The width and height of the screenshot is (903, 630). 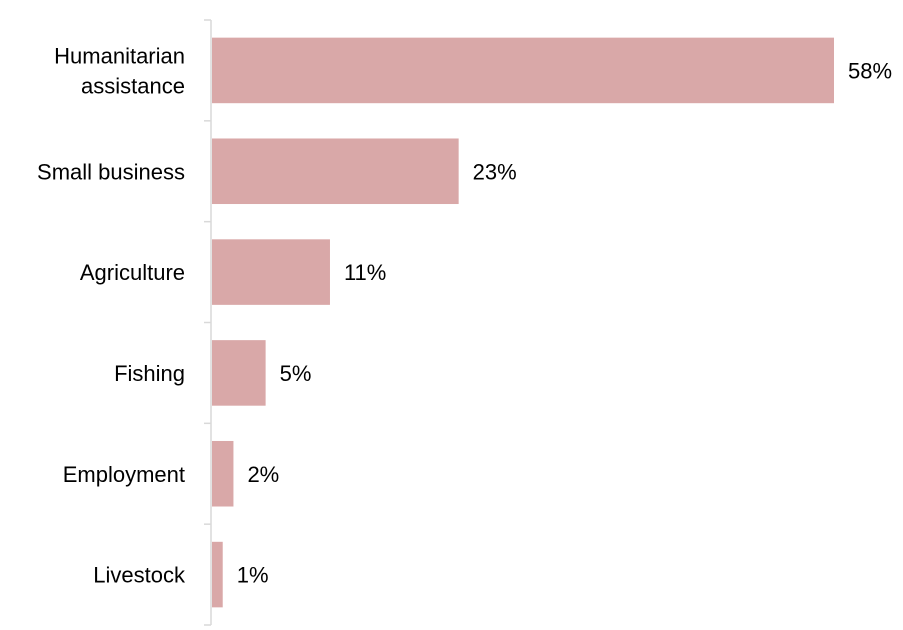 I want to click on value-label: 58%, so click(x=870, y=70).